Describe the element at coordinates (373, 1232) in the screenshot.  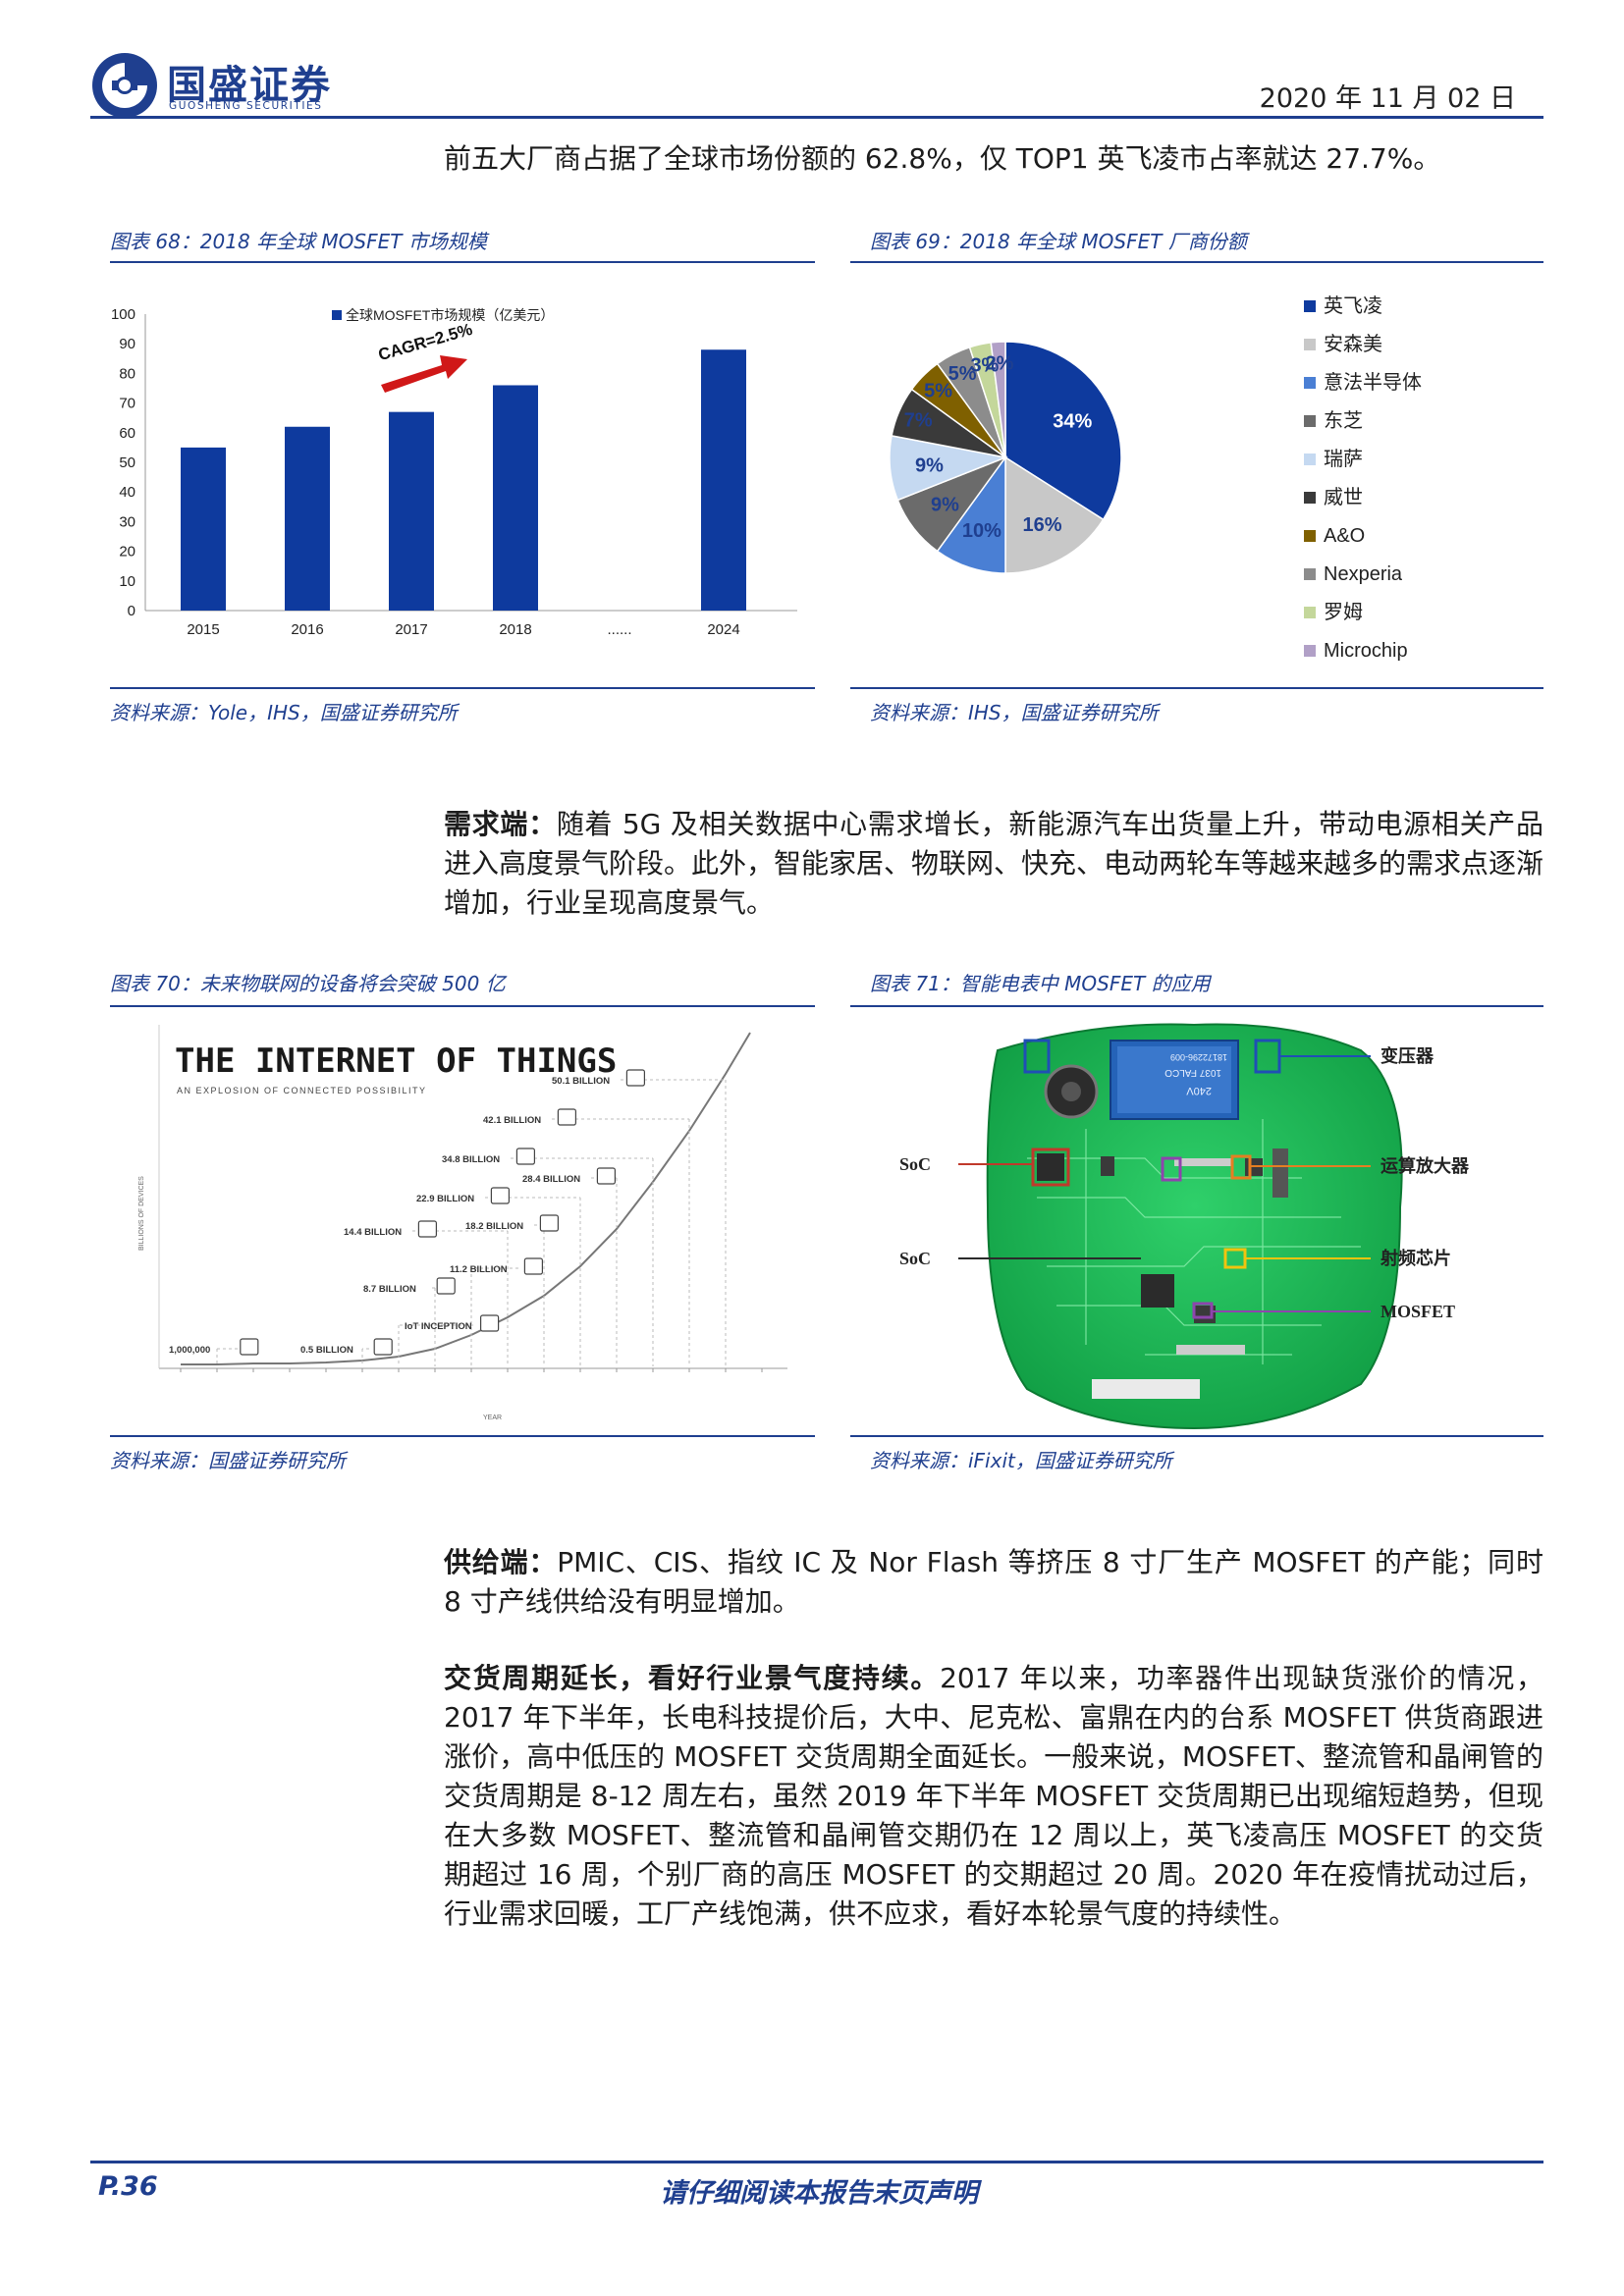
I see `iot-milestone-label: 14.4 BILLION` at that location.